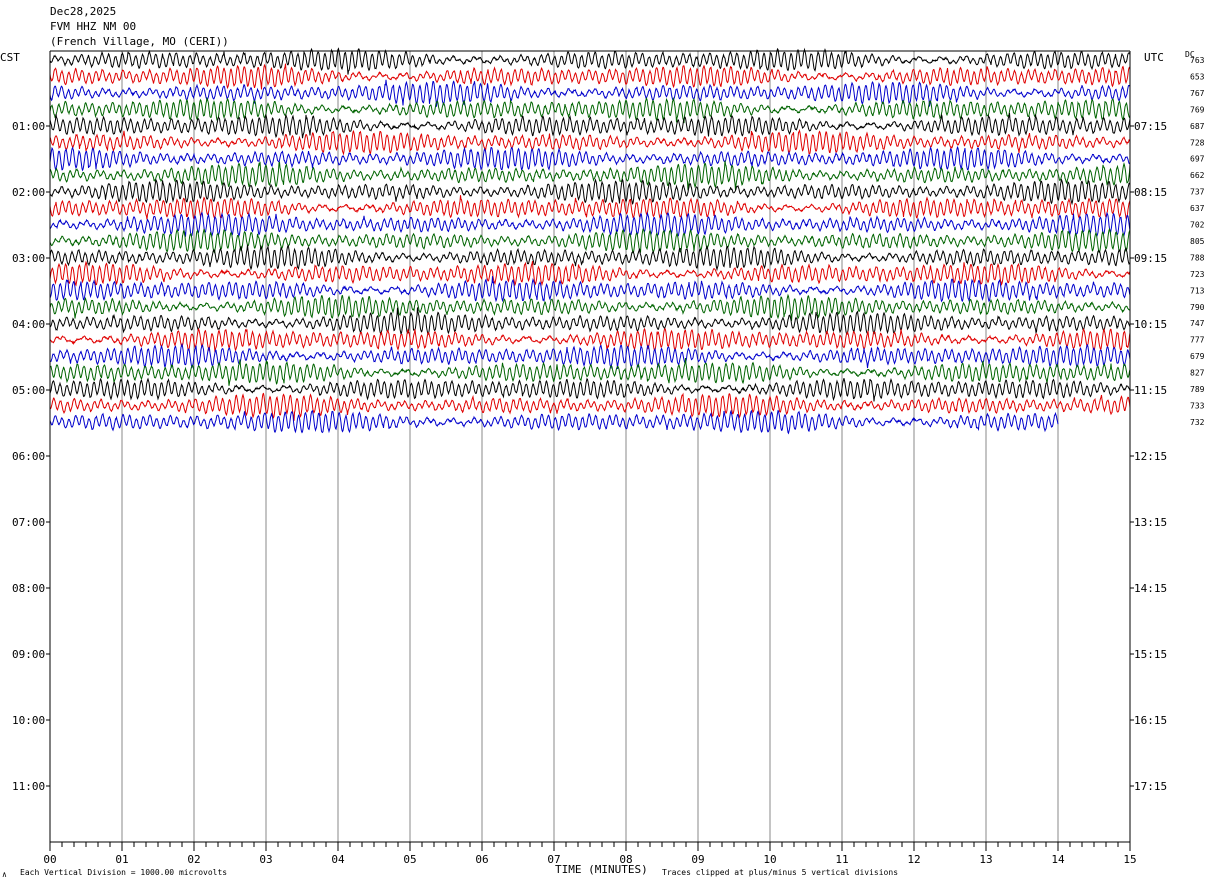 This screenshot has height=886, width=1210. What do you see at coordinates (28, 654) in the screenshot?
I see `left-hour-label: 09:00` at bounding box center [28, 654].